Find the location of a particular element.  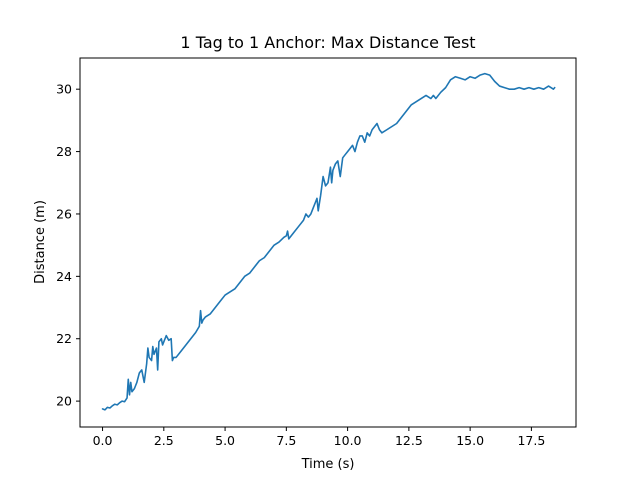

y-tick-label: 26 is located at coordinates (64, 213).